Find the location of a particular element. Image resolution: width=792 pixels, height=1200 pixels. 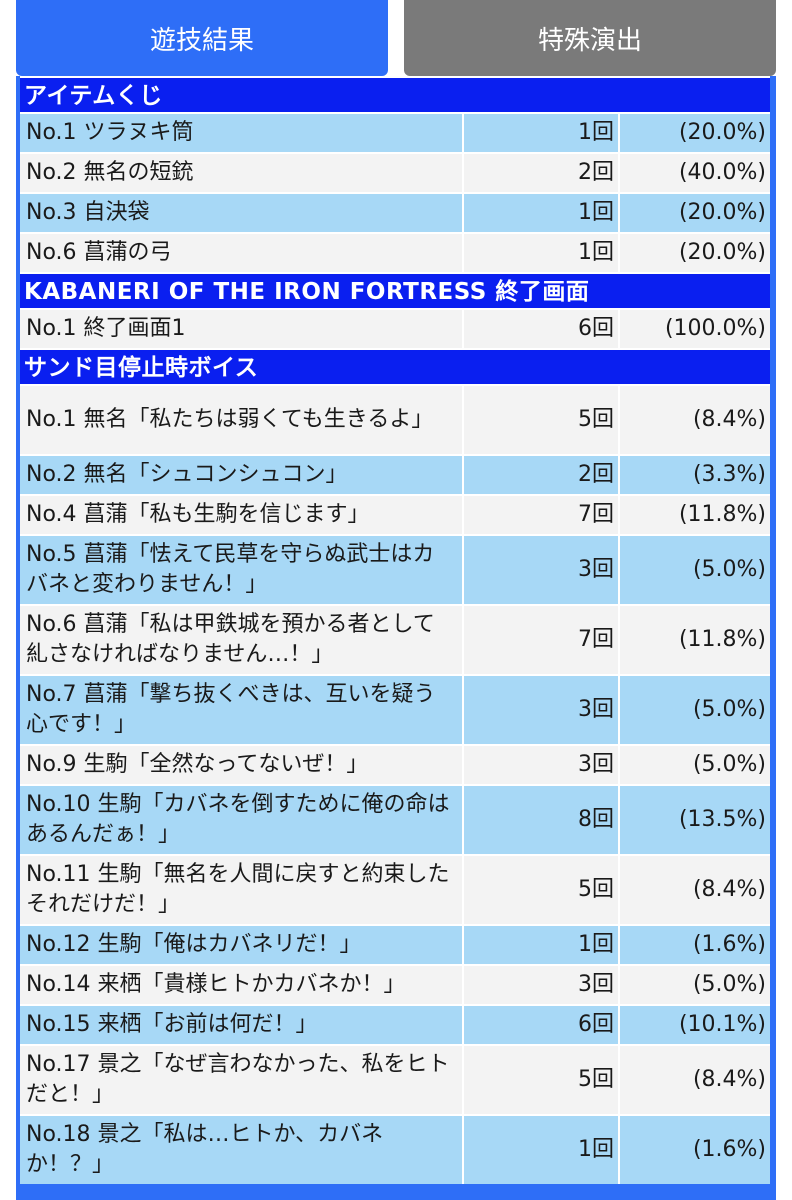

row-name: No.6 菖蒲の弓 is located at coordinates (242, 253).